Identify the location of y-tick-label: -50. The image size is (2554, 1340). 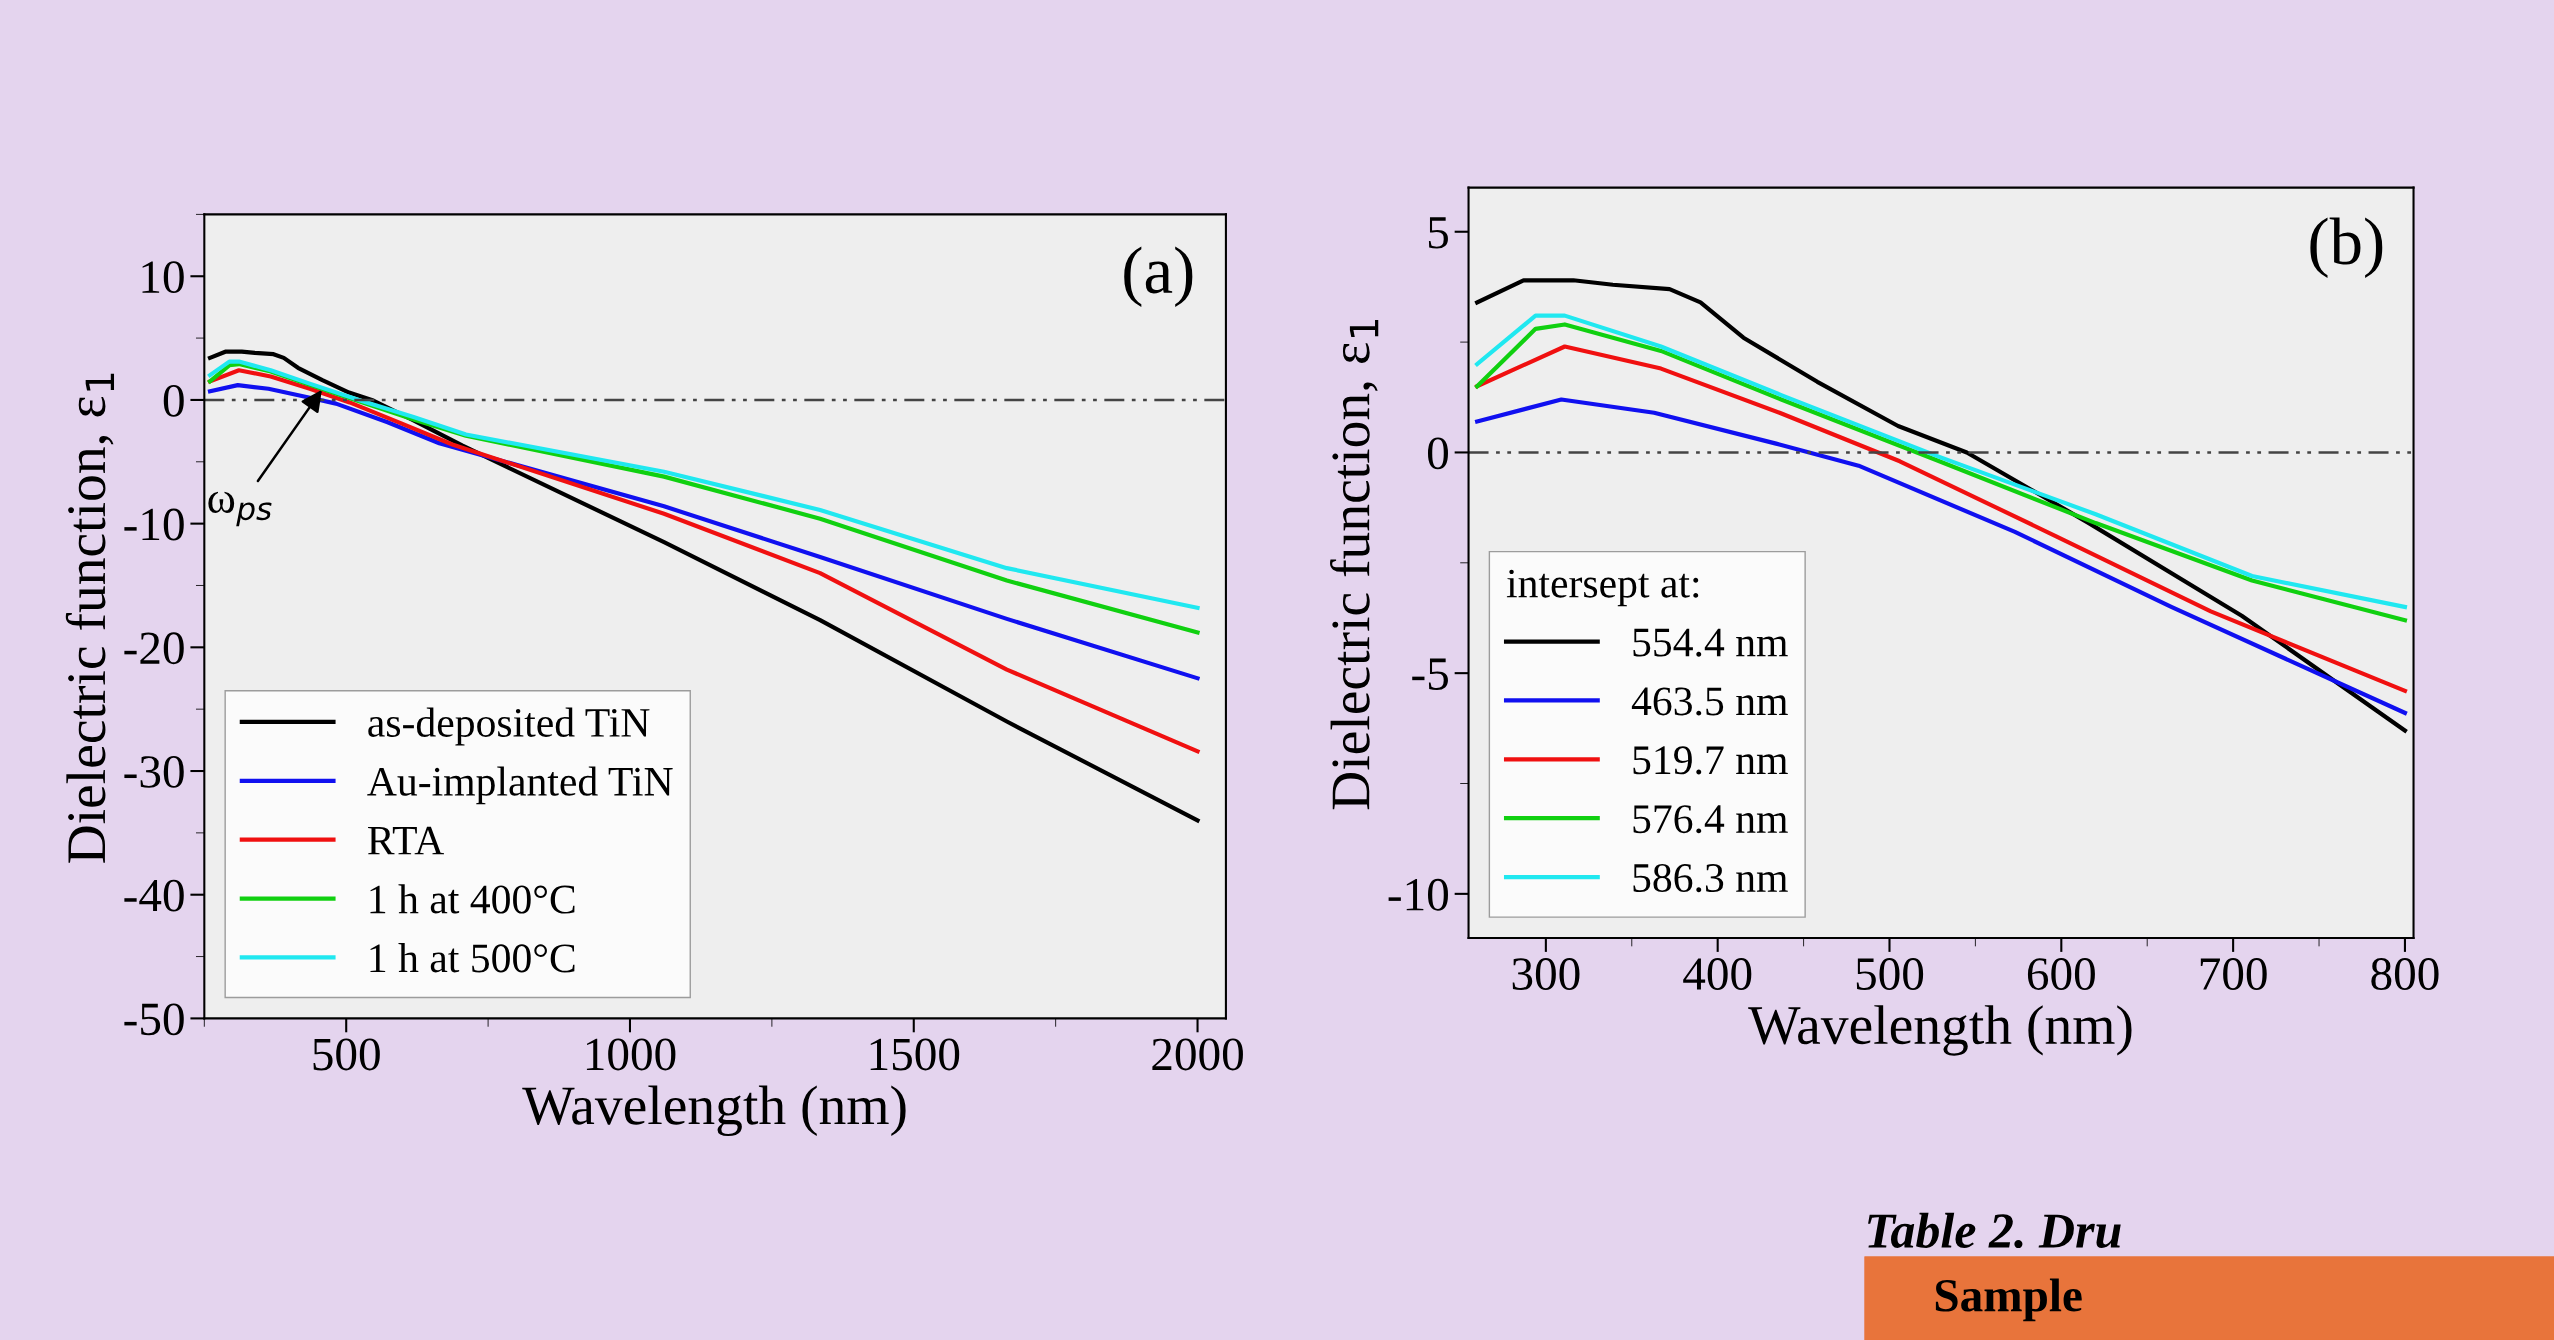
(154, 1019).